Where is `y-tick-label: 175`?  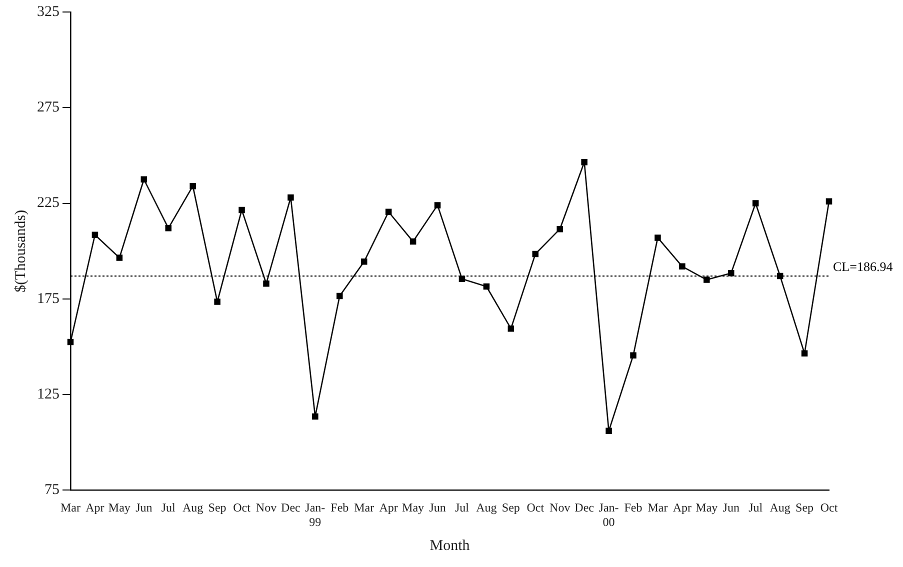
y-tick-label: 175 is located at coordinates (48, 298).